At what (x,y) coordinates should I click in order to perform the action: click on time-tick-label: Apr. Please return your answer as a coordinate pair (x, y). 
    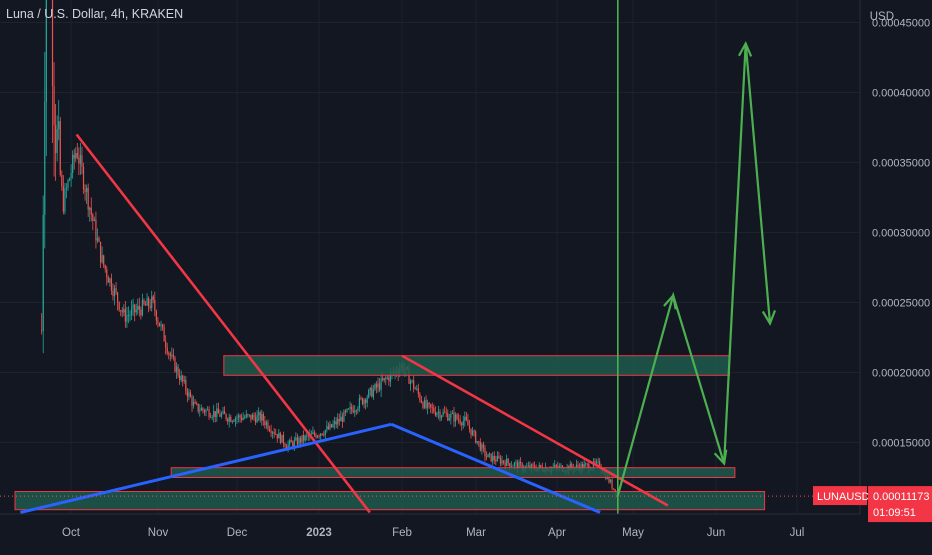
    Looking at the image, I should click on (557, 533).